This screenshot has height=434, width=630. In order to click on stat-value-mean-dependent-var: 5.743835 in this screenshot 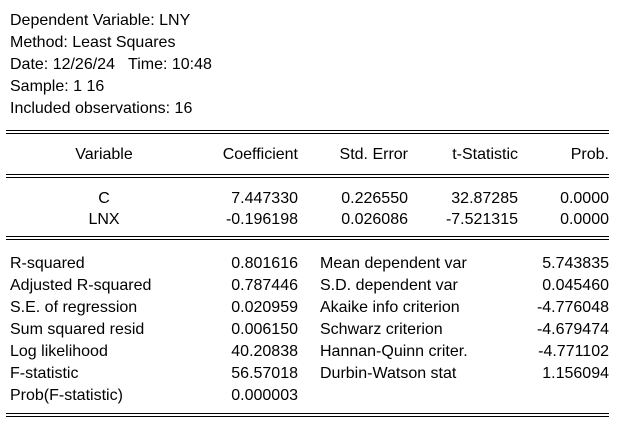, I will do `click(575, 263)`.